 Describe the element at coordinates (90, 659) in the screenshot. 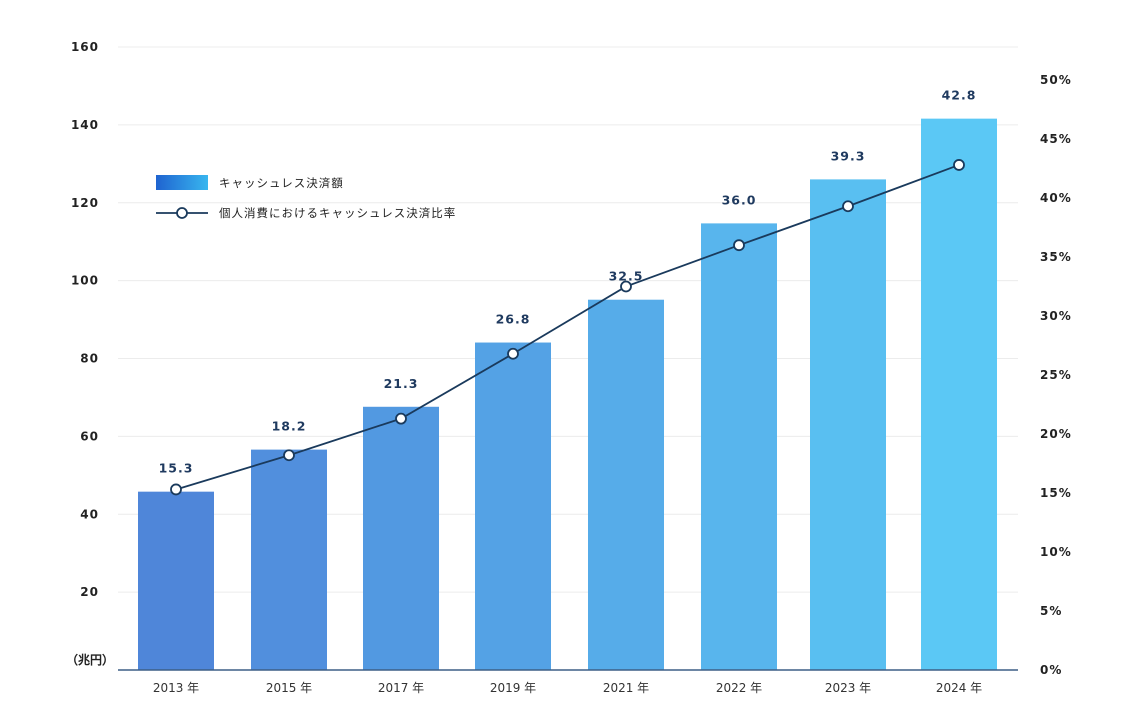

I see `y-axis-unit-label: （兆円）` at that location.